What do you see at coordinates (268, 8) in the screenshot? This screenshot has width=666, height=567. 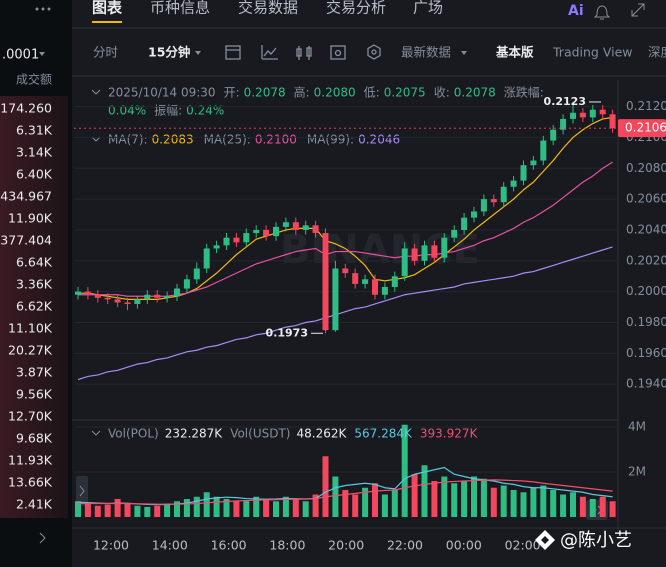 I see `tab: 交易数据` at bounding box center [268, 8].